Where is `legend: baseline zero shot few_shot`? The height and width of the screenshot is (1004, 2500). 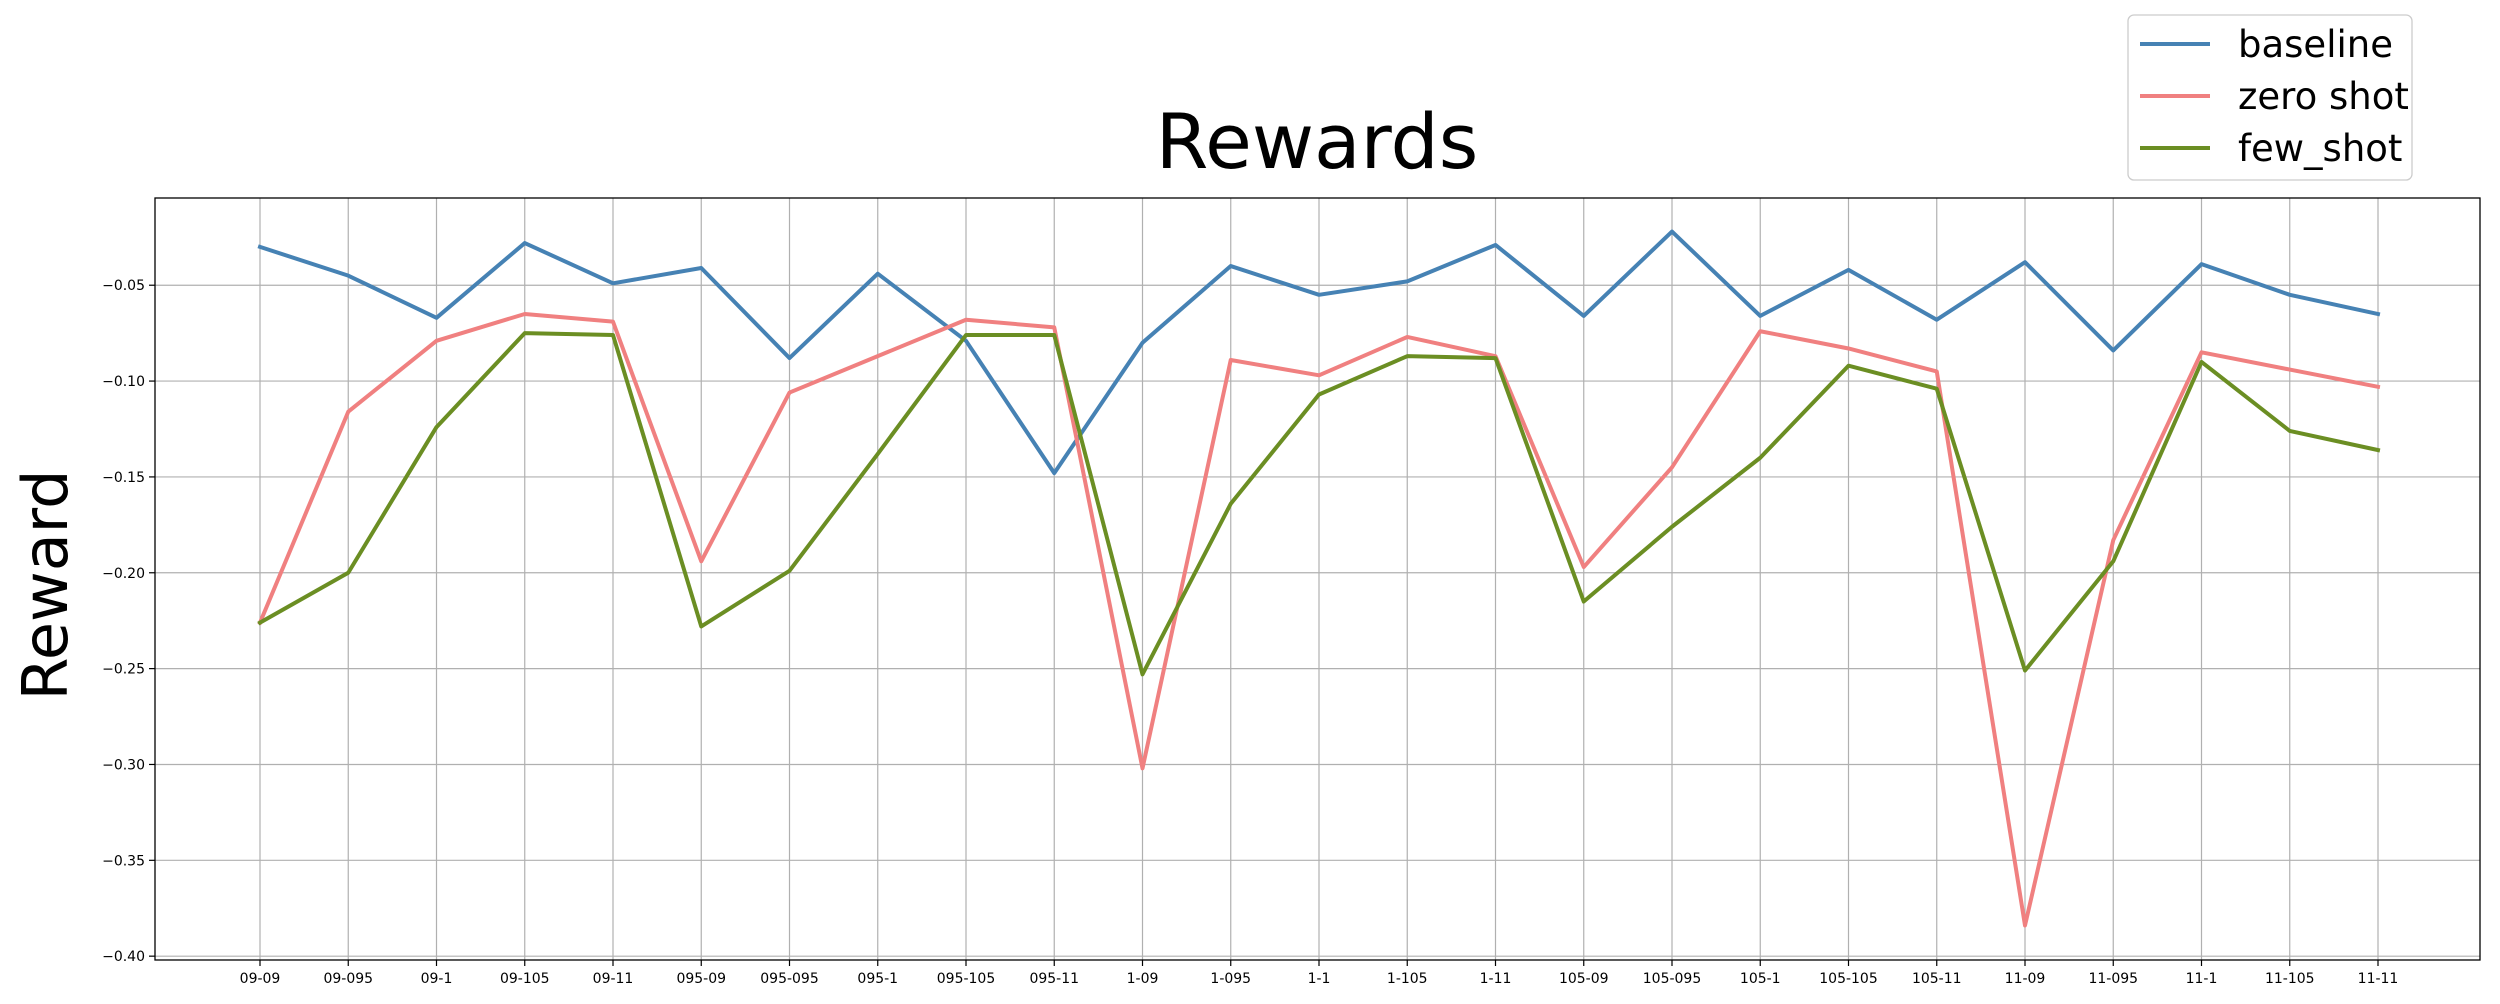
legend: baseline zero shot few_shot is located at coordinates (2270, 97).